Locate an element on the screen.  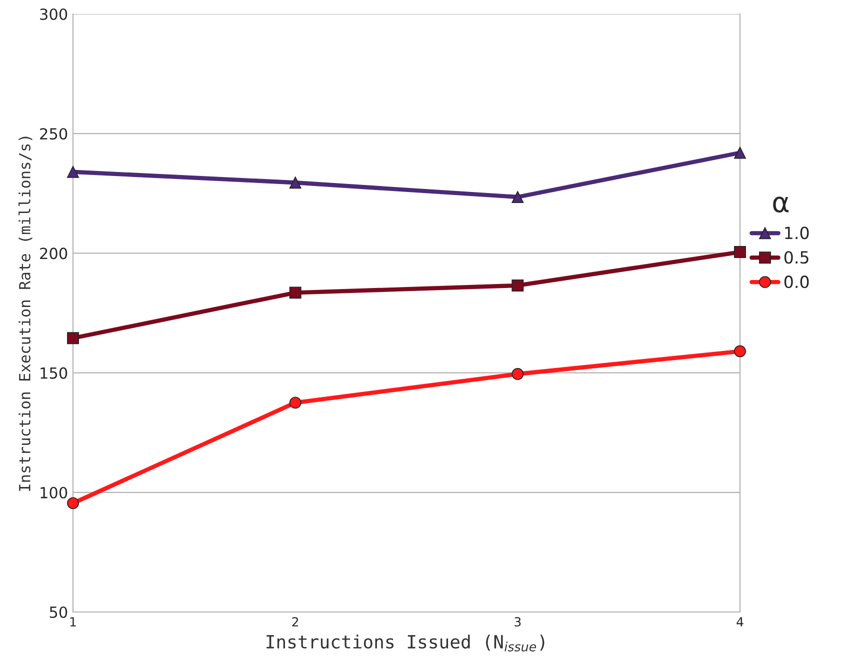
y-tick-label: 100 is located at coordinates (54, 492).